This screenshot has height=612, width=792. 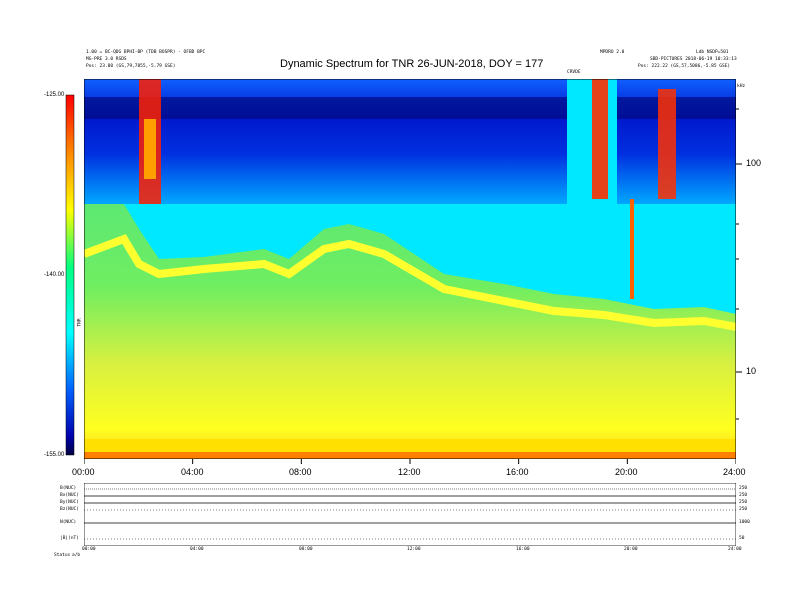 What do you see at coordinates (744, 522) in the screenshot?
I see `panel-value-n: 1000` at bounding box center [744, 522].